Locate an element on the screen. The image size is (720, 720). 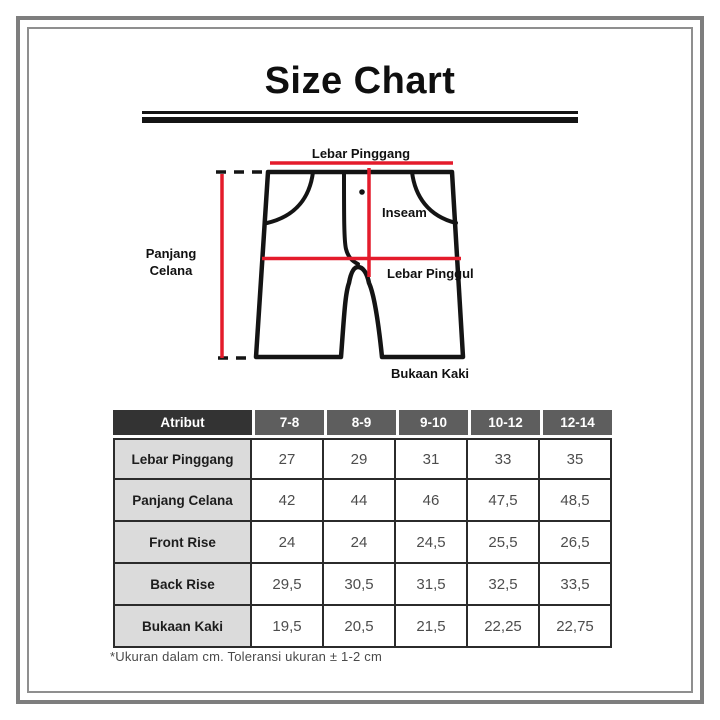
size-value-cell: 29,5 is located at coordinates (288, 585).